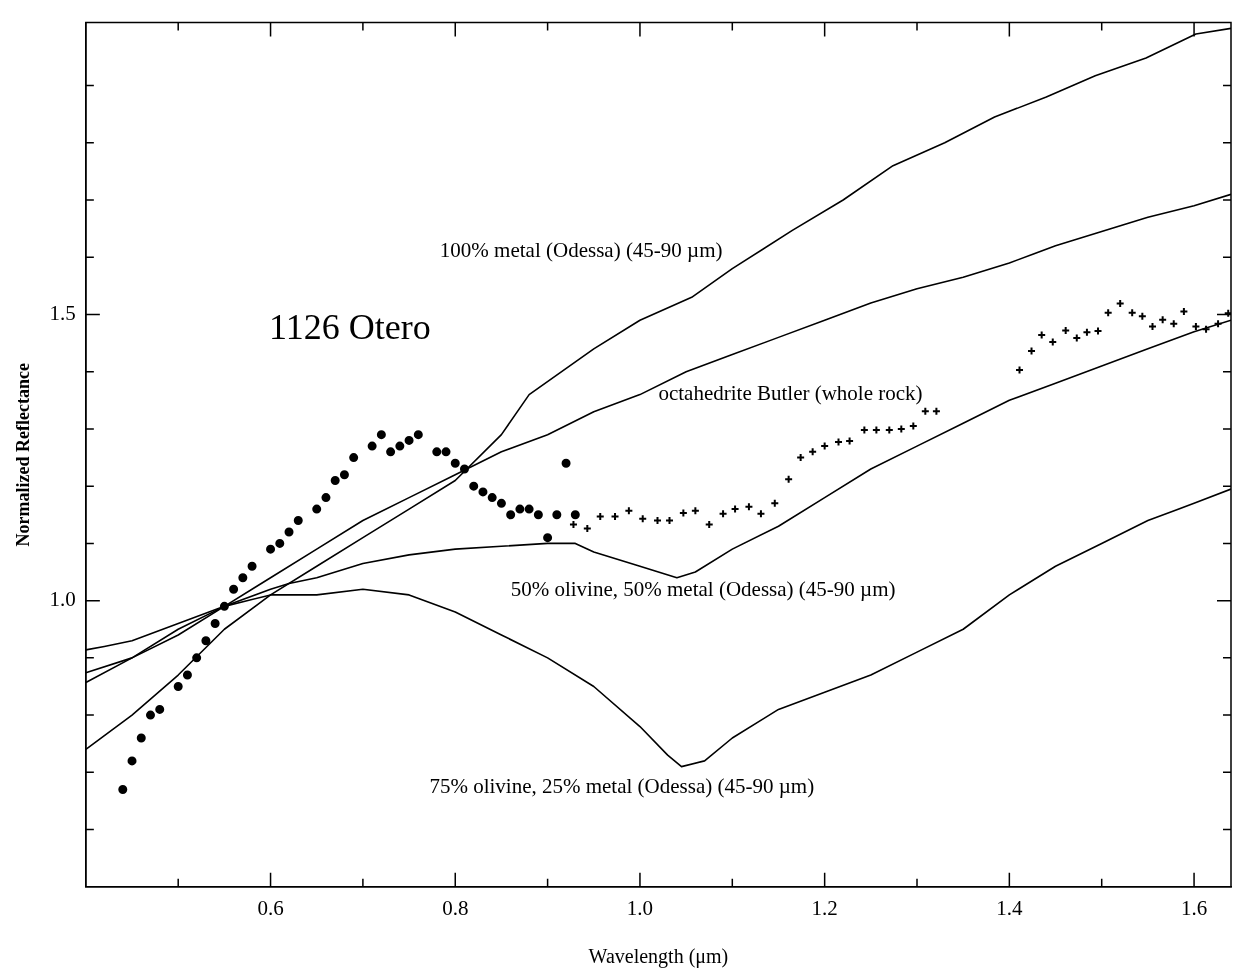 This screenshot has height=974, width=1237. Describe the element at coordinates (270, 907) in the screenshot. I see `x-tick-label: 0.6` at that location.